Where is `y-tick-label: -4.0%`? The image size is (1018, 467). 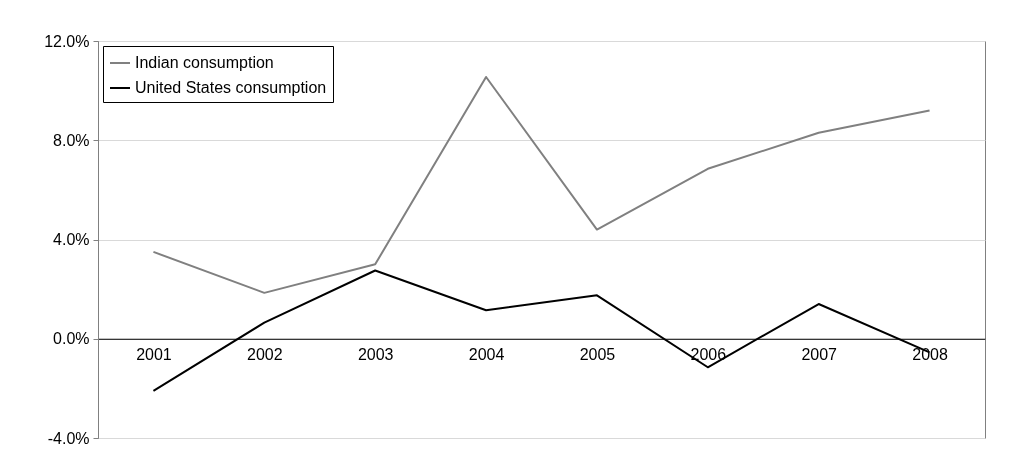 y-tick-label: -4.0% is located at coordinates (68, 438).